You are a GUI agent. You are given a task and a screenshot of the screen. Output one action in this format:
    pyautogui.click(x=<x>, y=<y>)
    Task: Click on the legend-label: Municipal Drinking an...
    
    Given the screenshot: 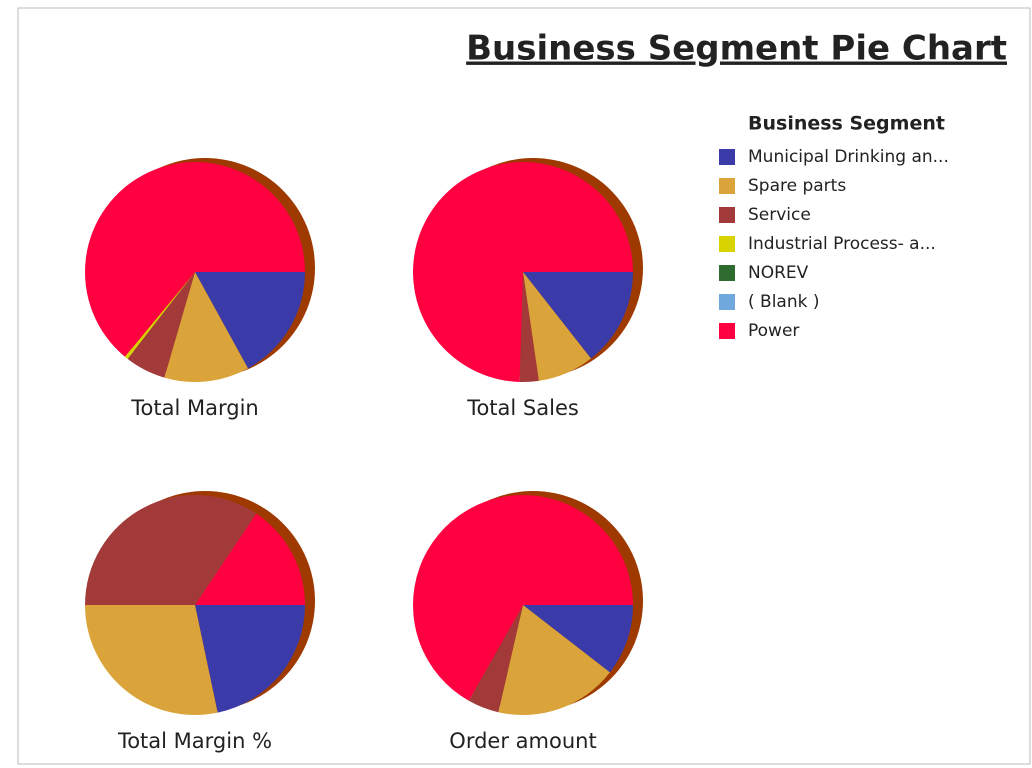 What is the action you would take?
    pyautogui.click(x=848, y=157)
    